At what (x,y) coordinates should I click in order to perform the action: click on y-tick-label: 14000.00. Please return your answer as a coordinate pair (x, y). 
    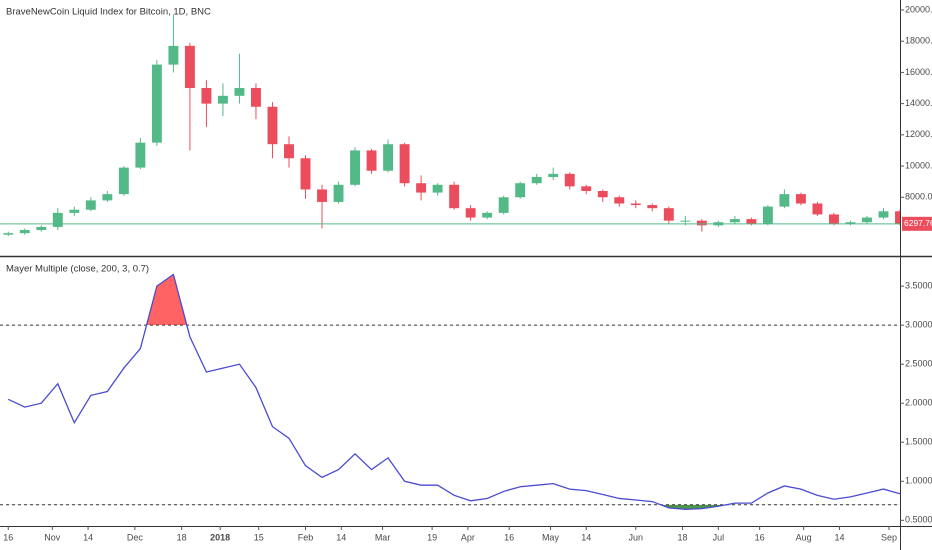
    Looking at the image, I should click on (918, 103).